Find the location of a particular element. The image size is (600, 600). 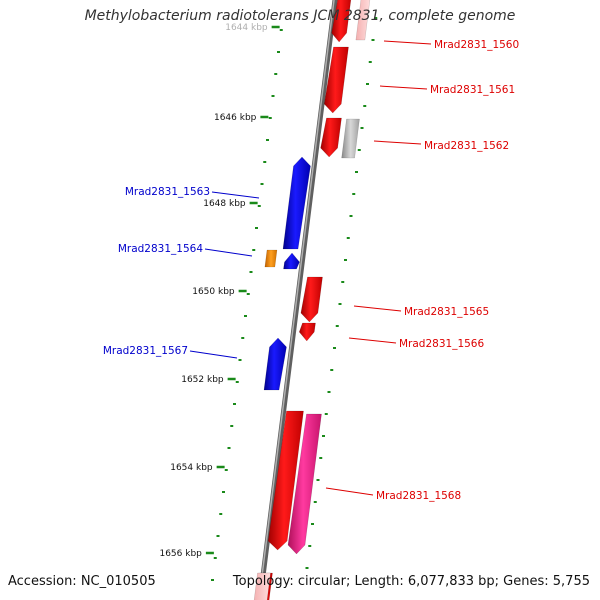

gene-label-mrad2831-1563: Mrad2831_1563 is located at coordinates (167, 192).